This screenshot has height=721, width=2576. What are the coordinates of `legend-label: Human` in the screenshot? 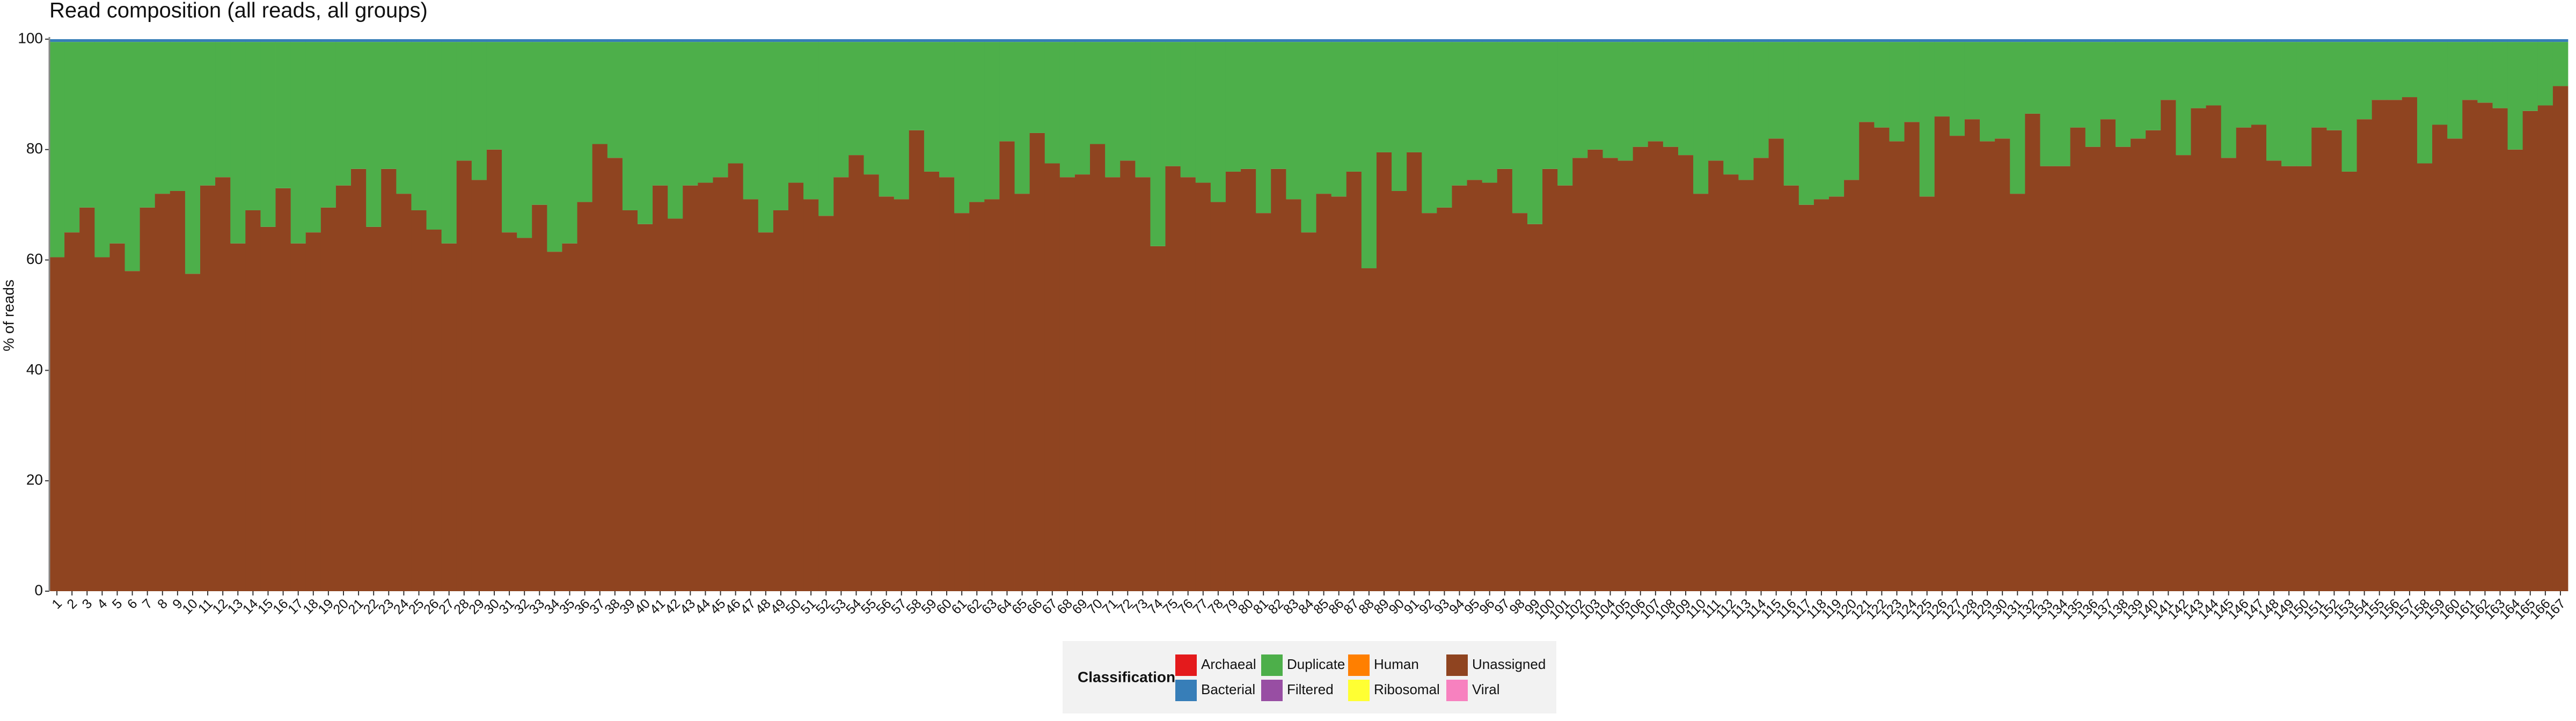 It's located at (1396, 664).